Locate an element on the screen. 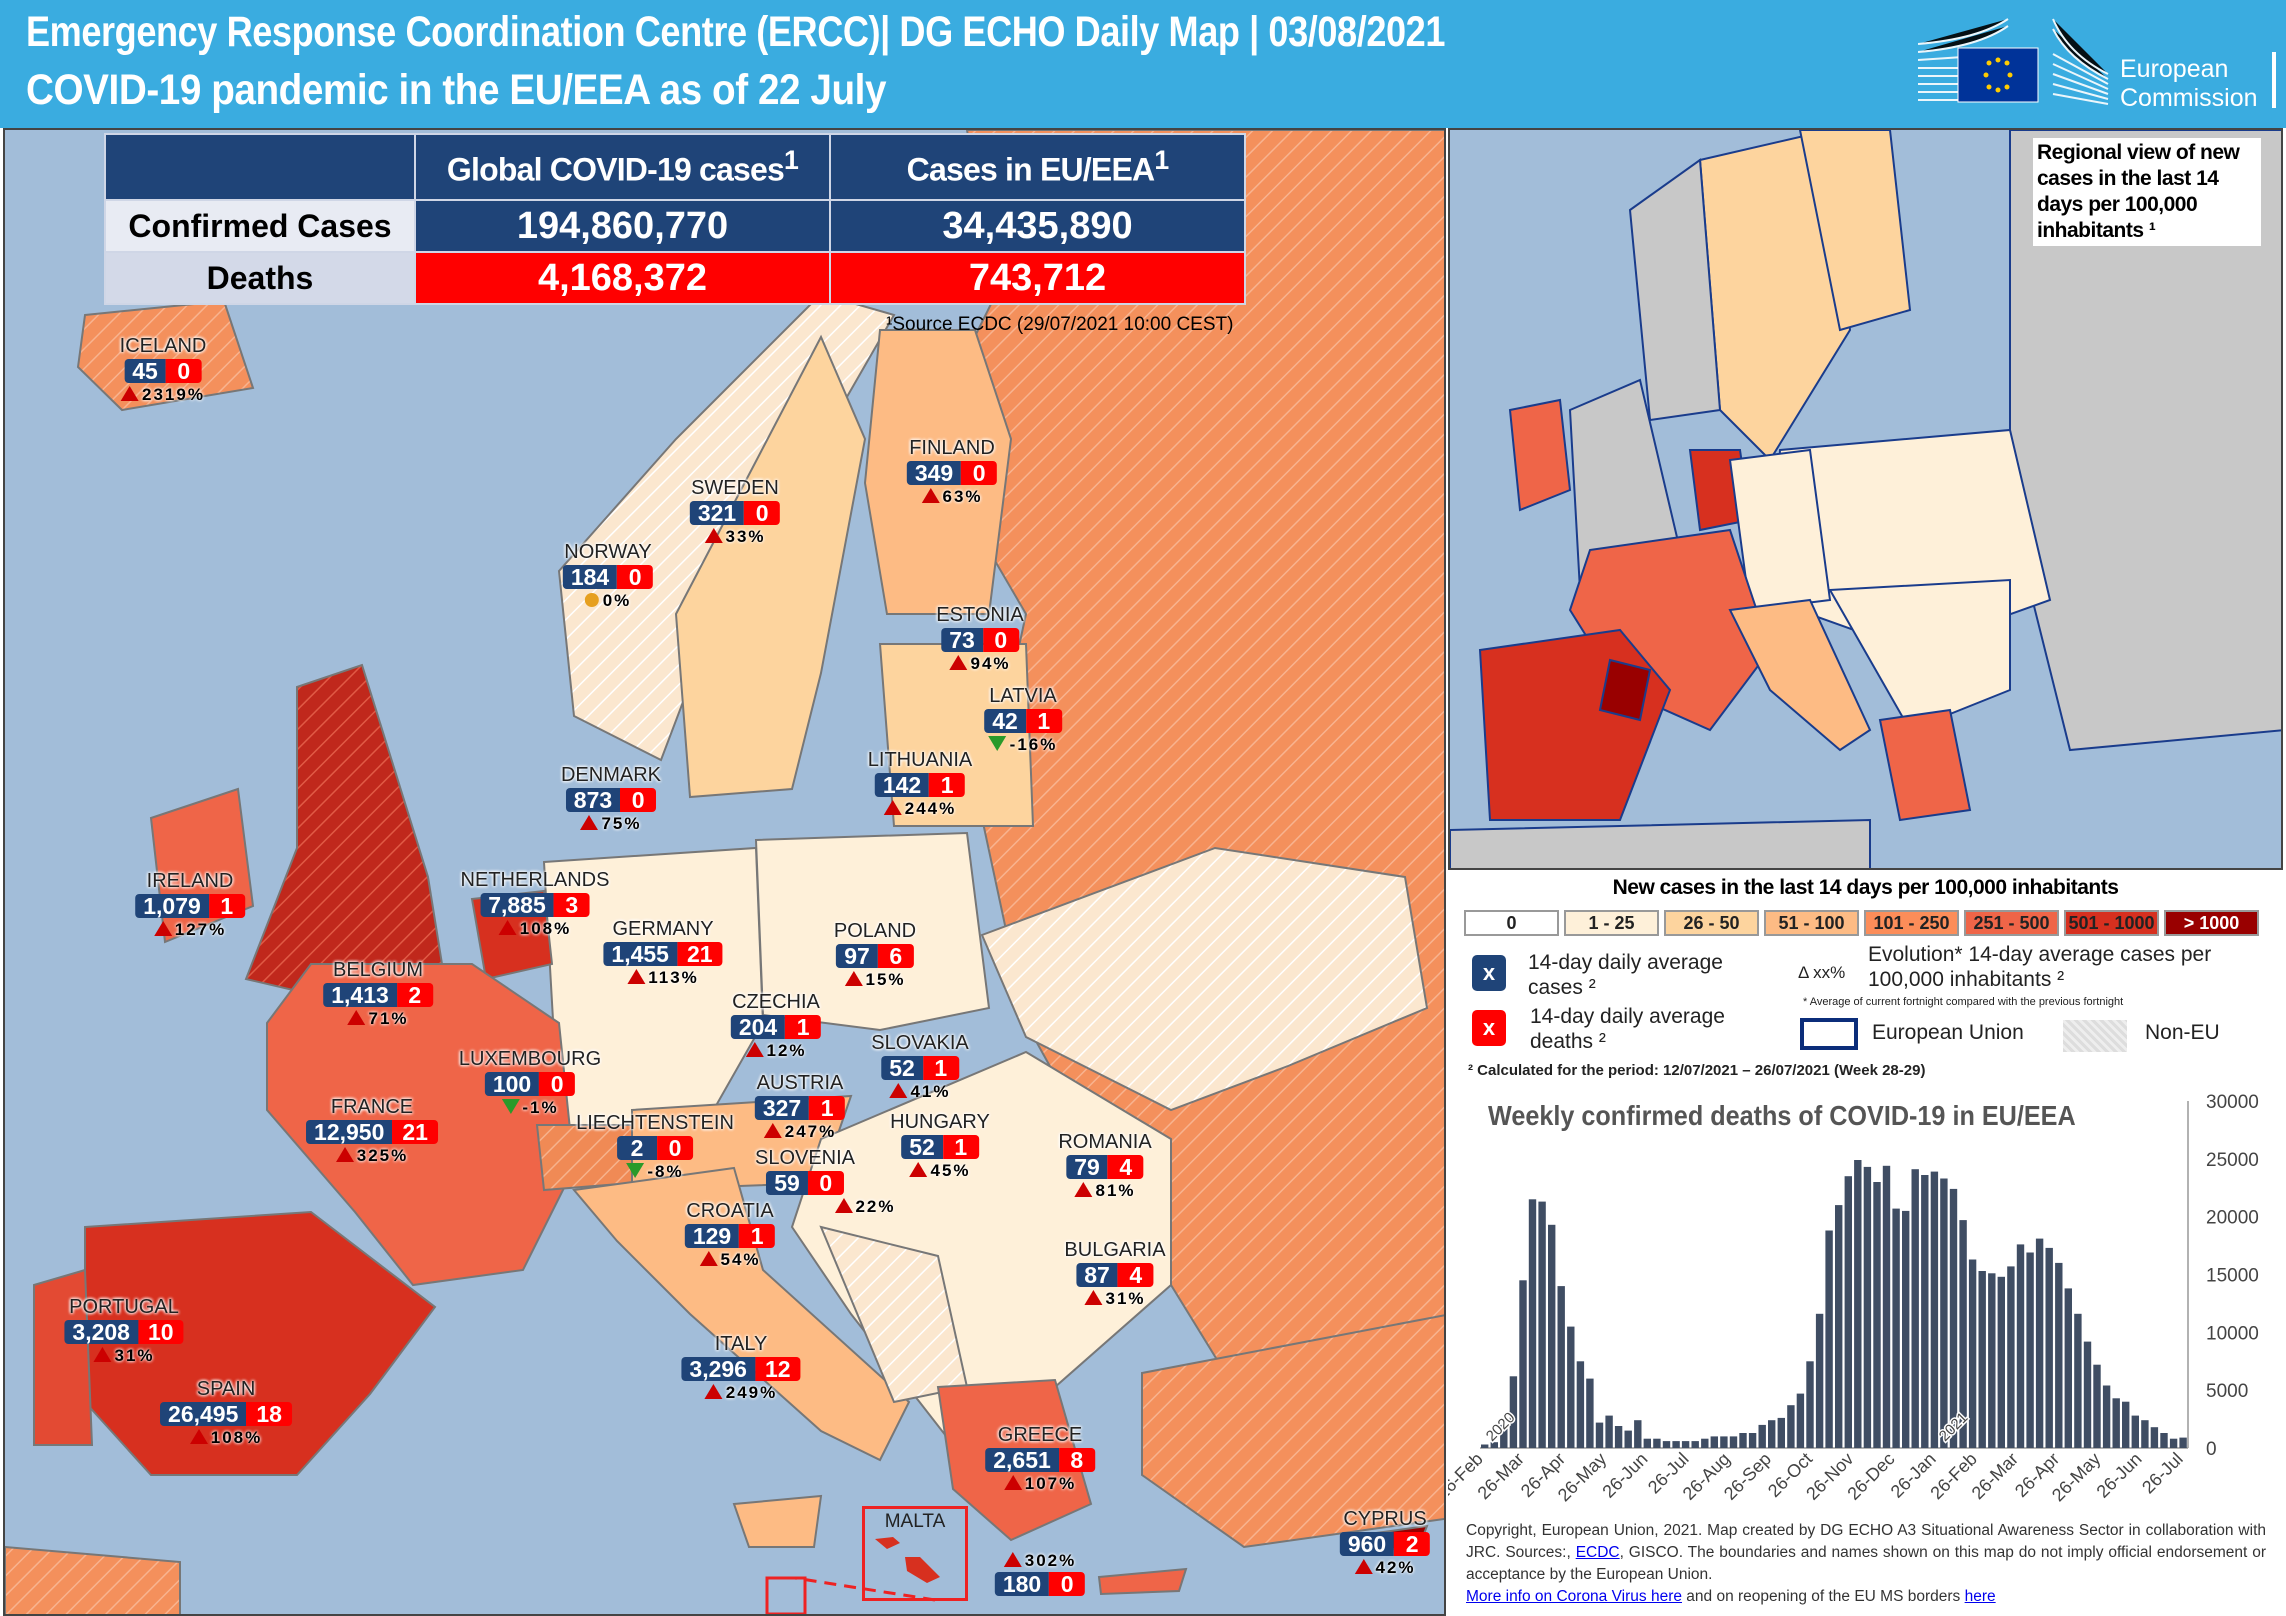 This screenshot has height=1616, width=2286. country-label-germany: GERMANY 1,455 21 113% is located at coordinates (663, 953).